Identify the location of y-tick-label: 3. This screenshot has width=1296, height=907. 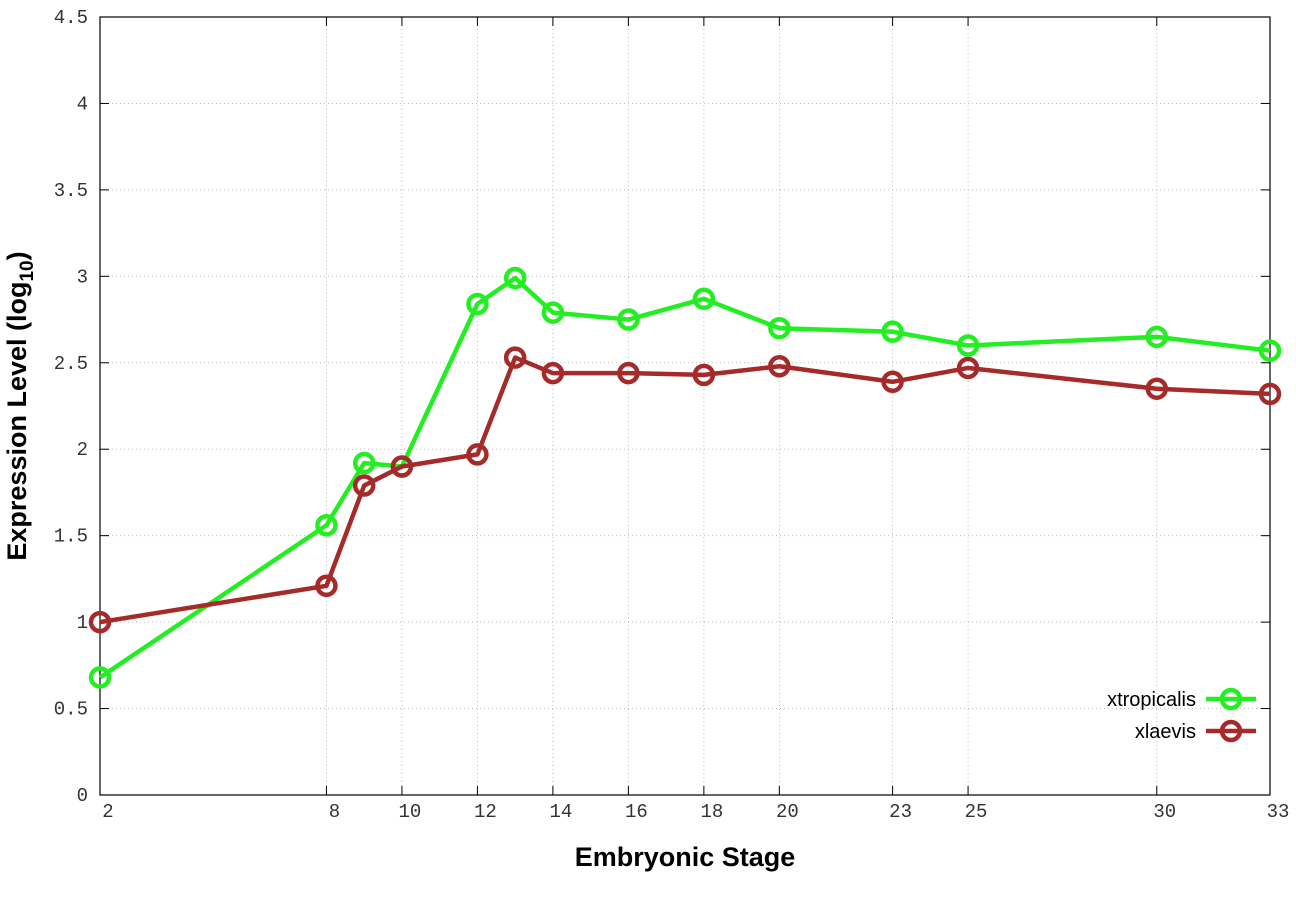
(82, 277).